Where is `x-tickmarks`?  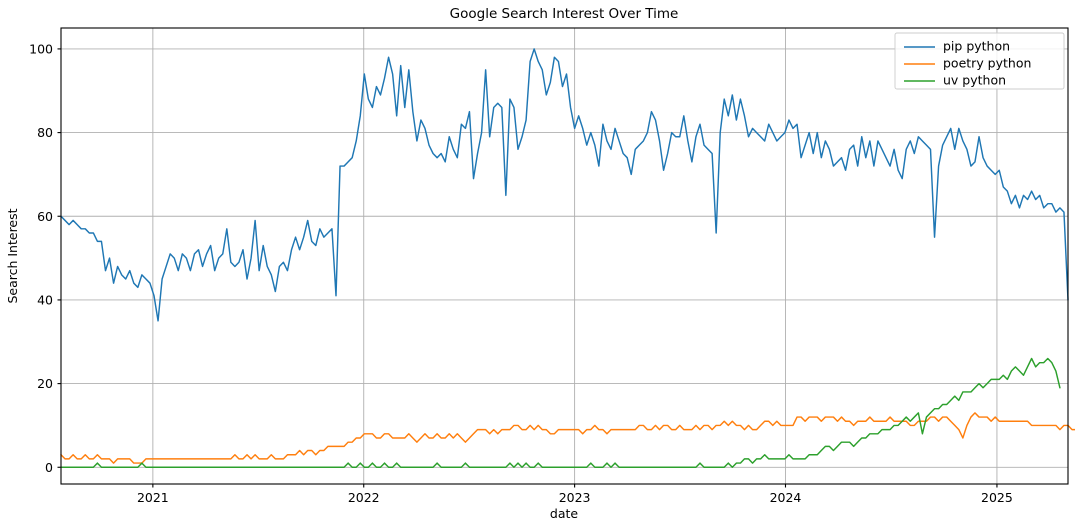
x-tickmarks is located at coordinates (575, 486).